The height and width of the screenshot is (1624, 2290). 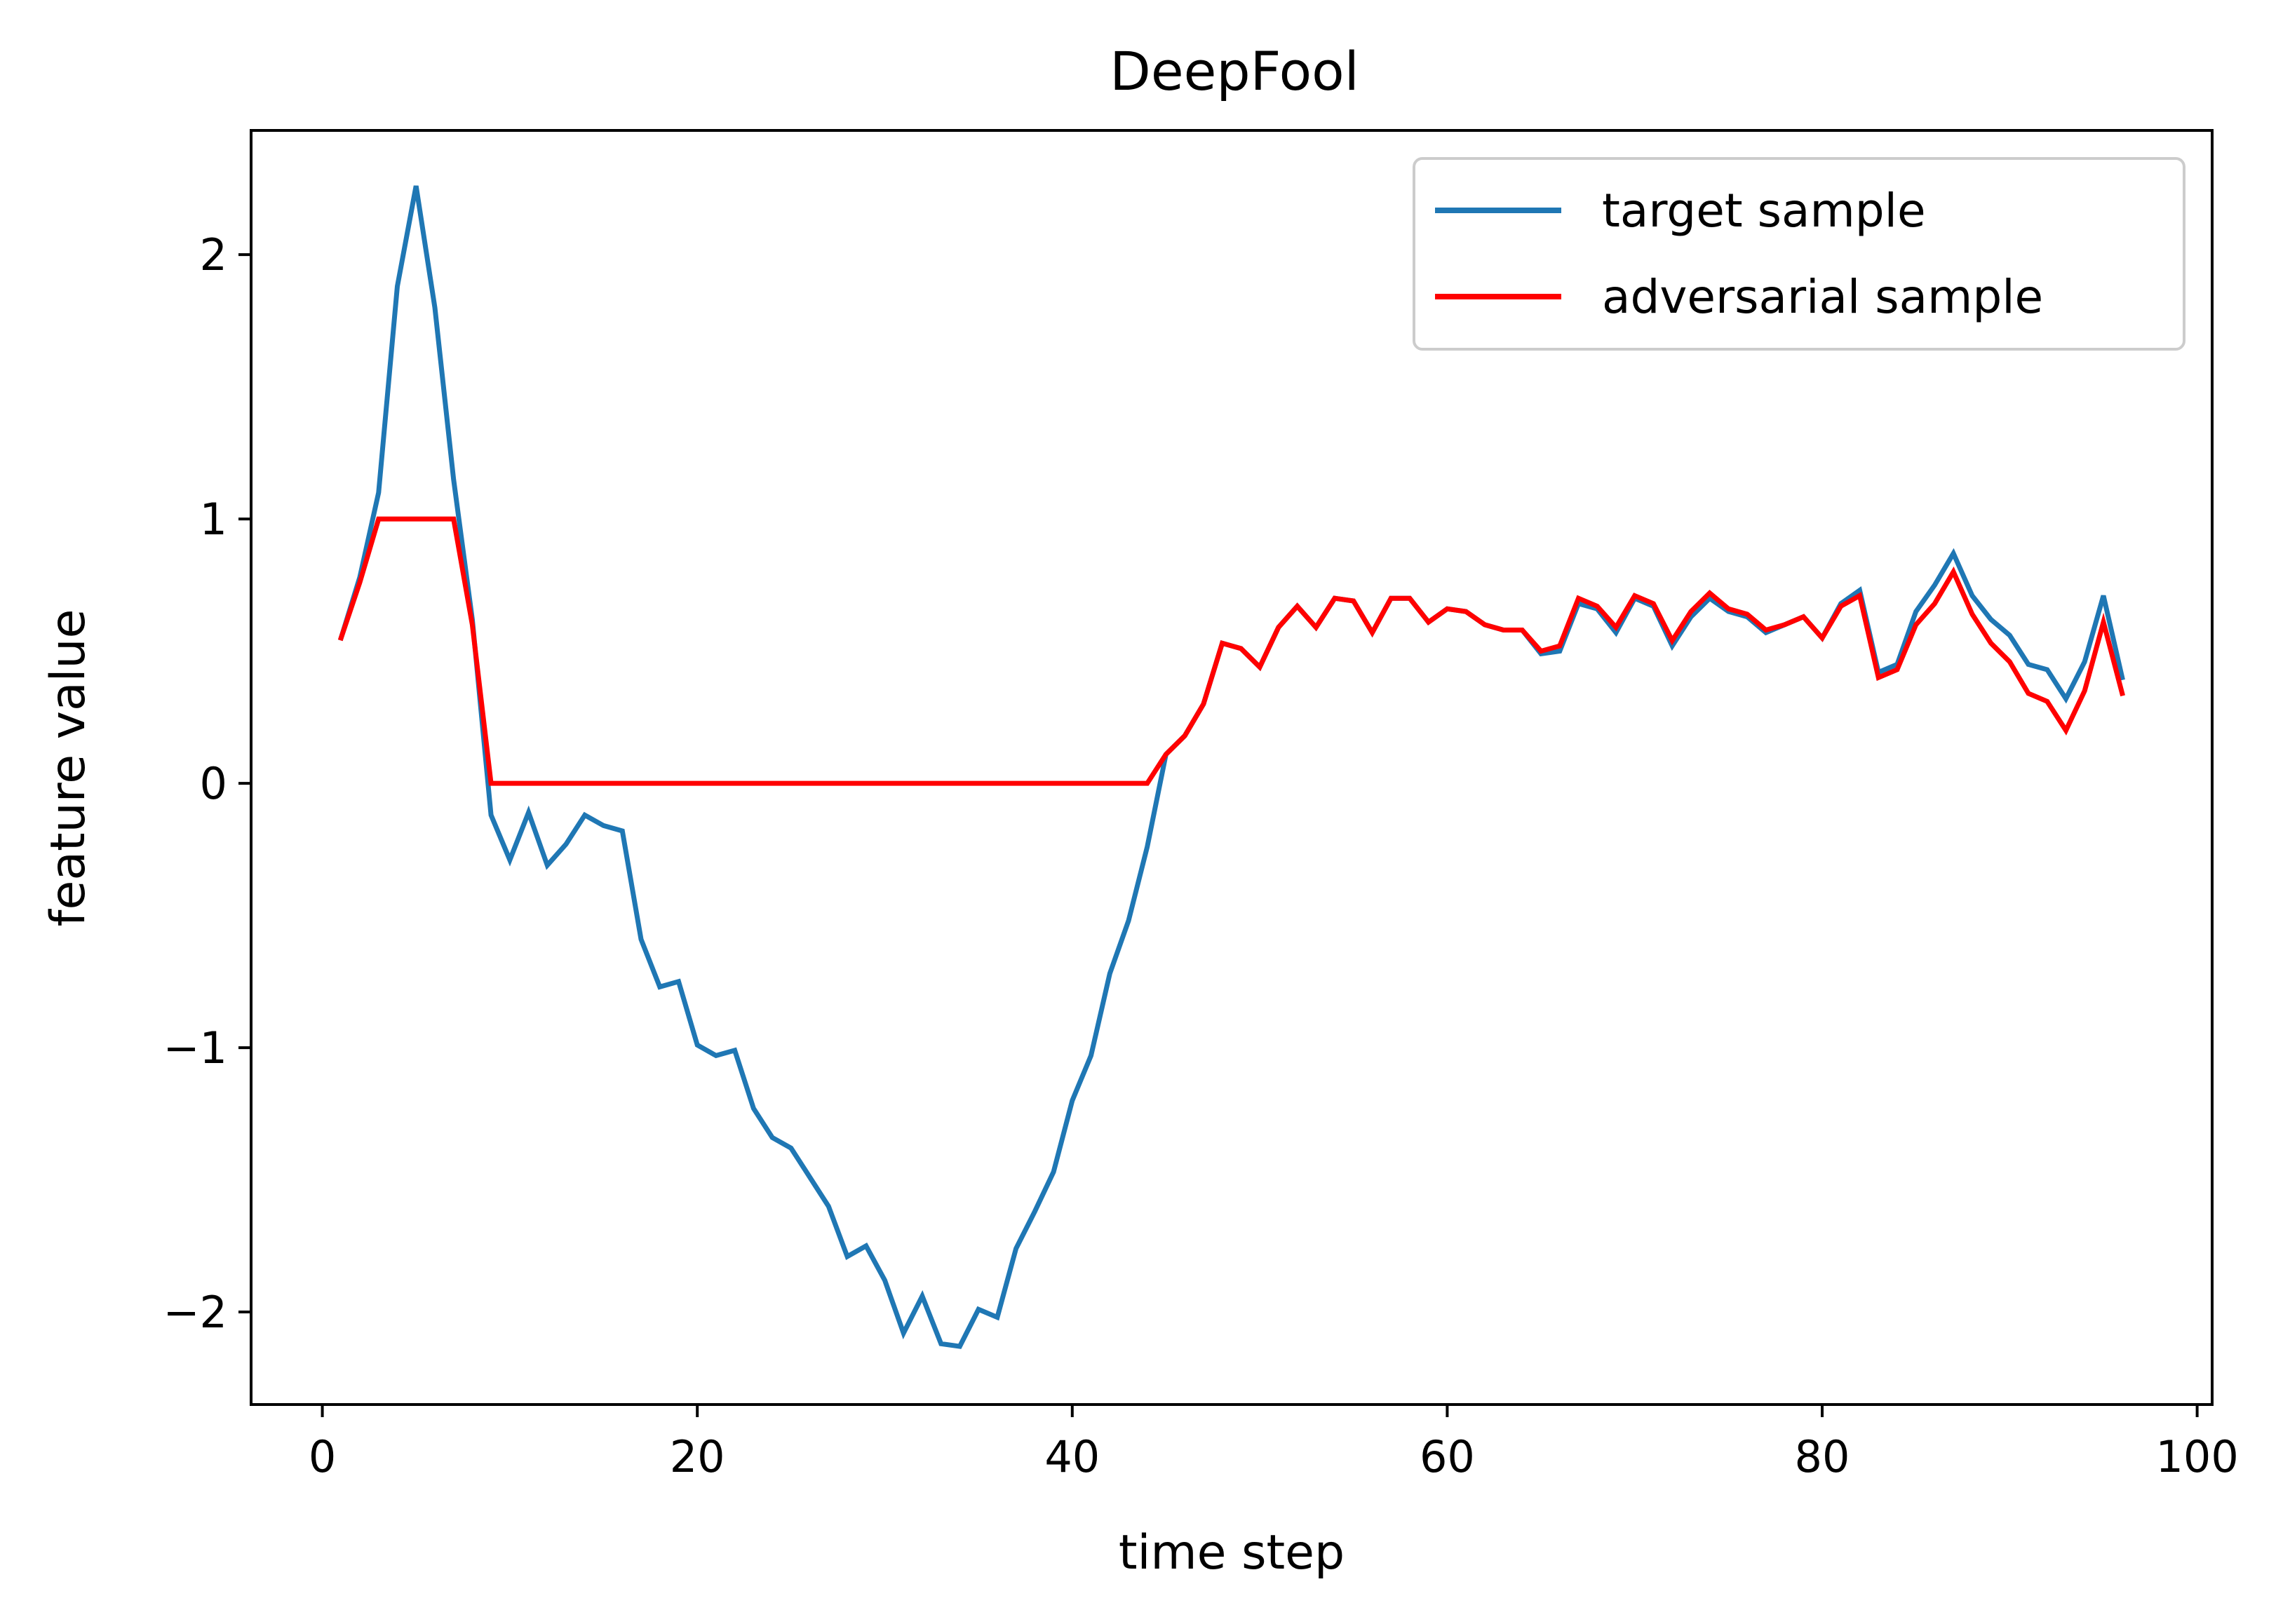 I want to click on legend-box, so click(x=1799, y=254).